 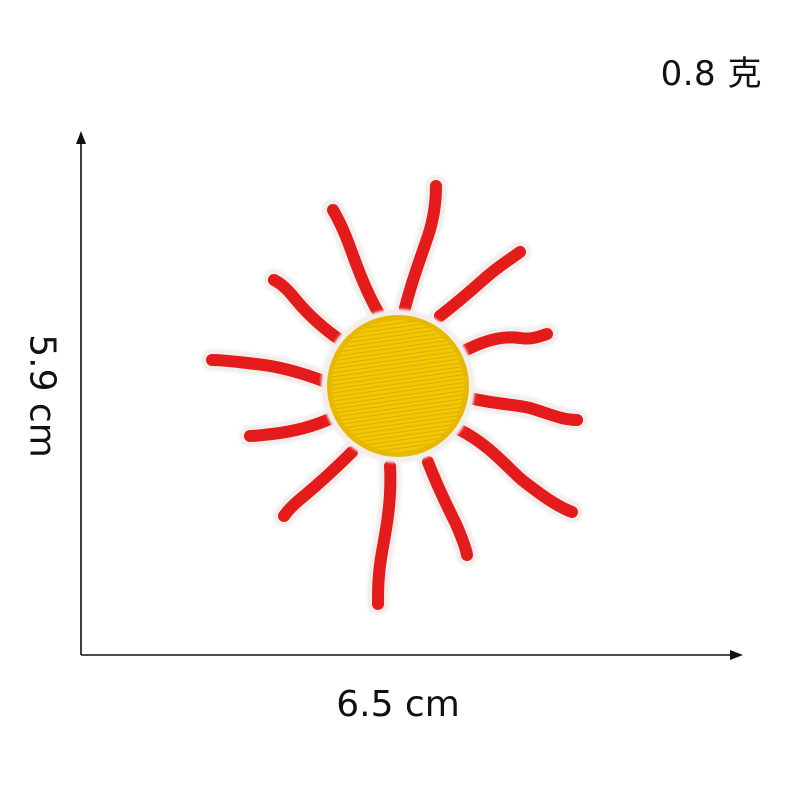 I want to click on right-arrow-icon, so click(x=736, y=655).